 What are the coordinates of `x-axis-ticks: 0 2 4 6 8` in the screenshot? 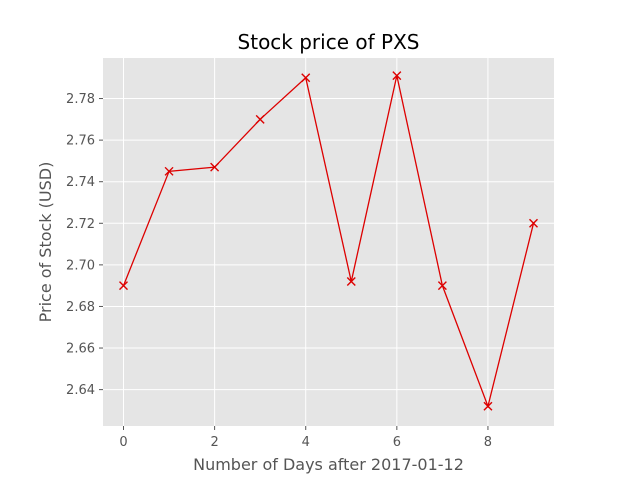 It's located at (305, 438).